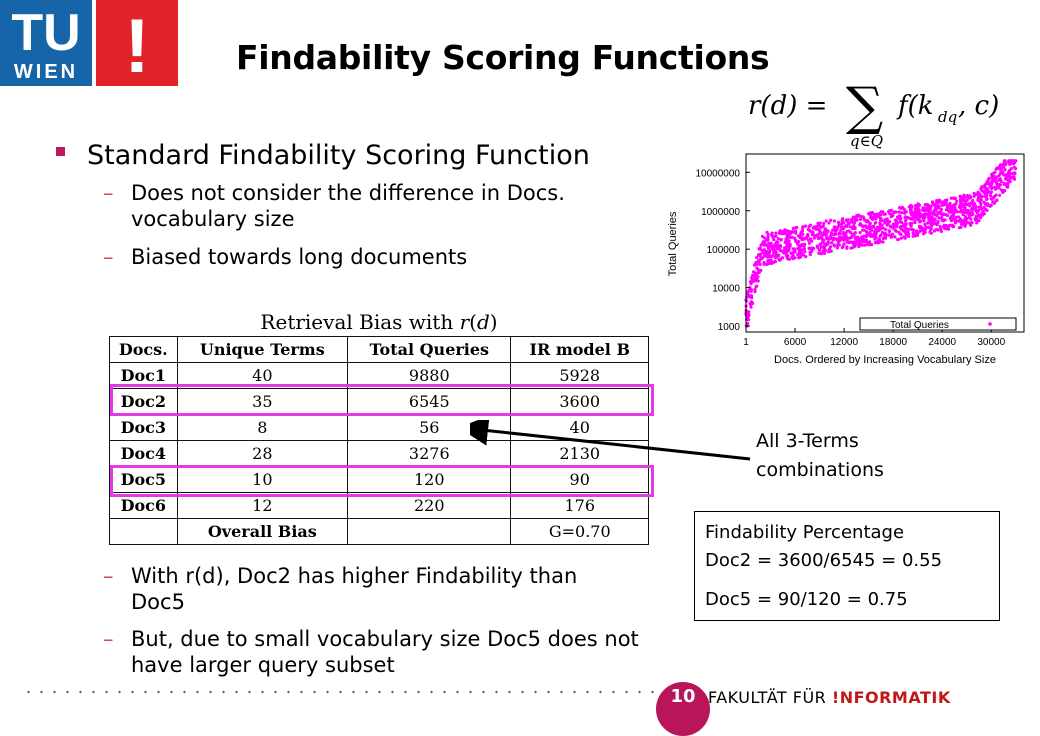 Image resolution: width=1040 pixels, height=736 pixels. What do you see at coordinates (579, 401) in the screenshot?
I see `table-cell: 3600` at bounding box center [579, 401].